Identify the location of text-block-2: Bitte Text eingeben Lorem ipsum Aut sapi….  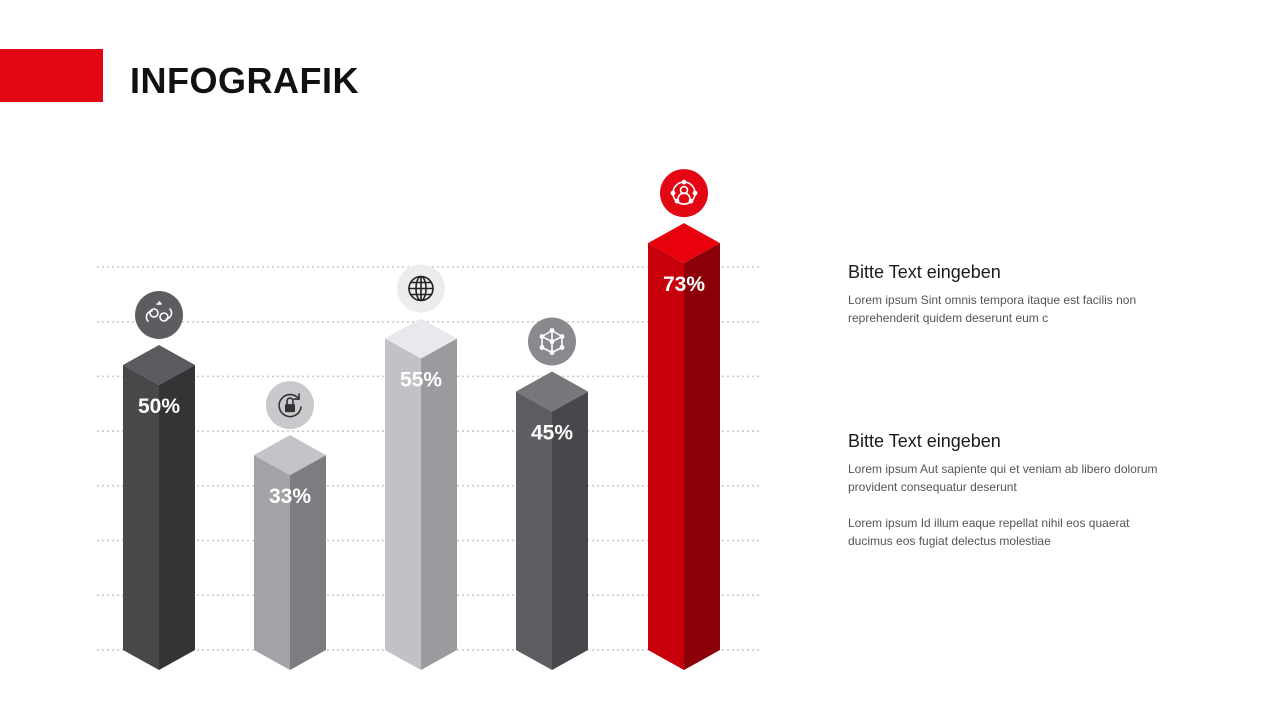
(1008, 499).